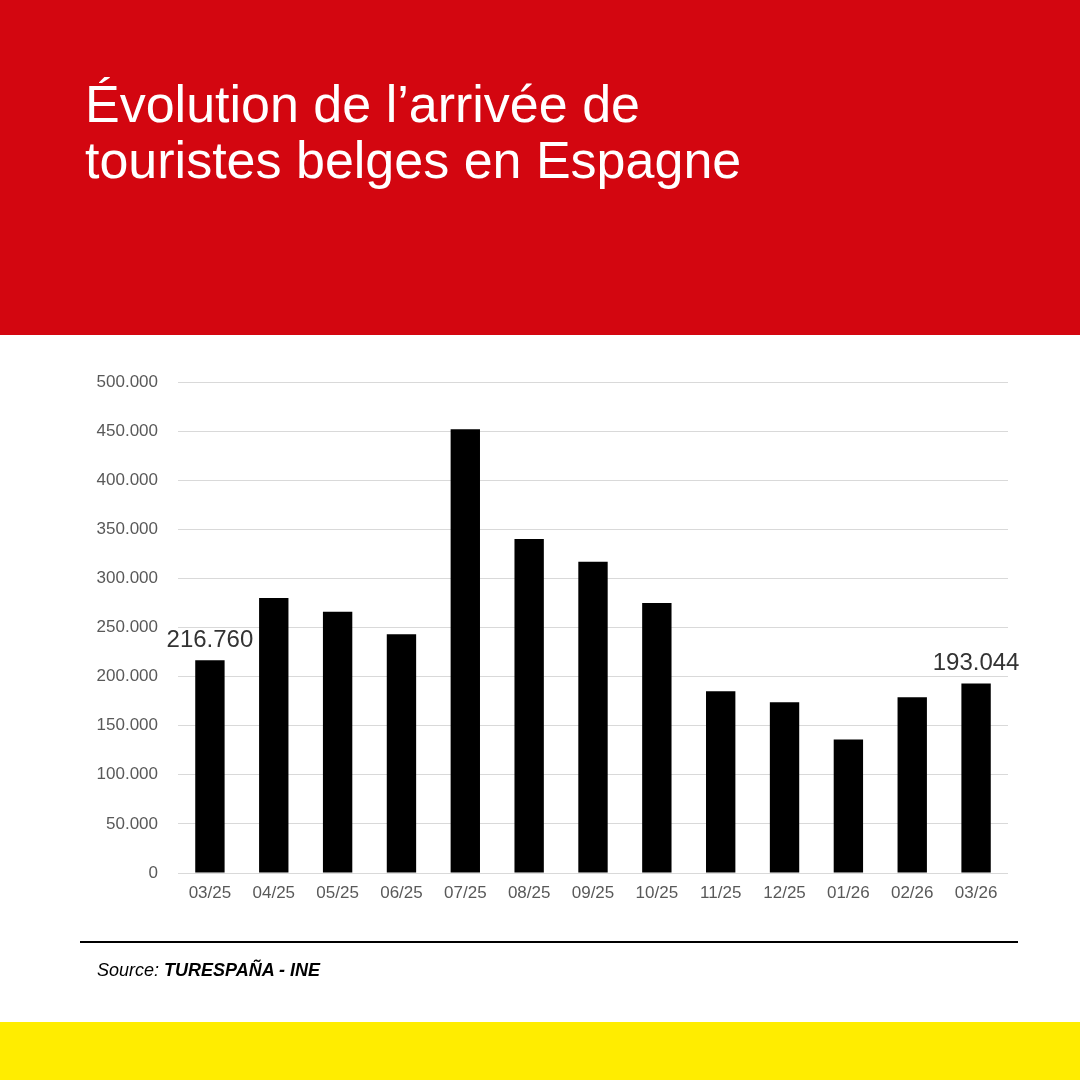 The width and height of the screenshot is (1080, 1080). Describe the element at coordinates (593, 892) in the screenshot. I see `x-tick-label: 09/25` at that location.